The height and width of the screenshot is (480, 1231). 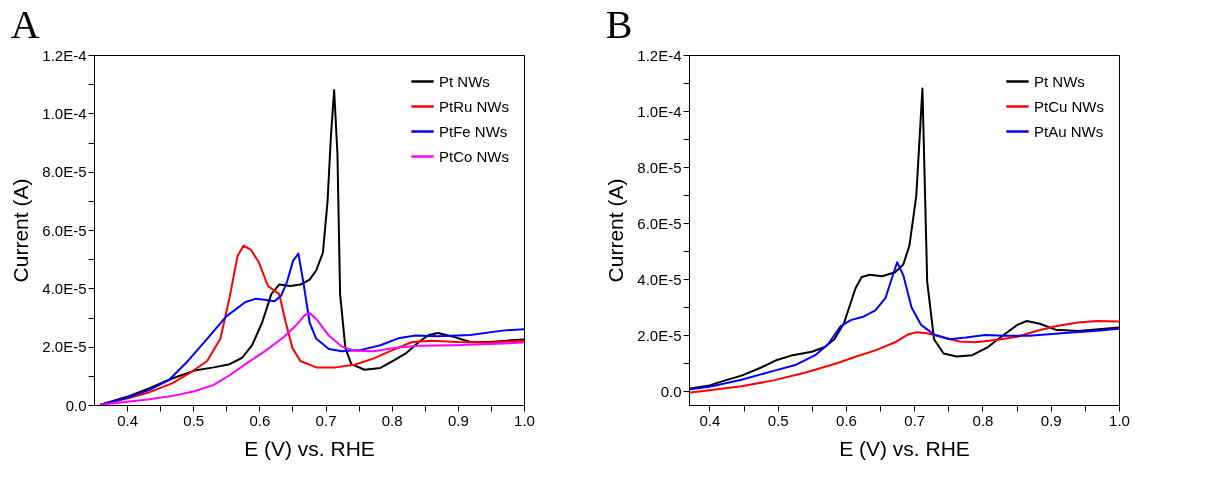 What do you see at coordinates (1069, 131) in the screenshot?
I see `legend-label: PtAu NWs` at bounding box center [1069, 131].